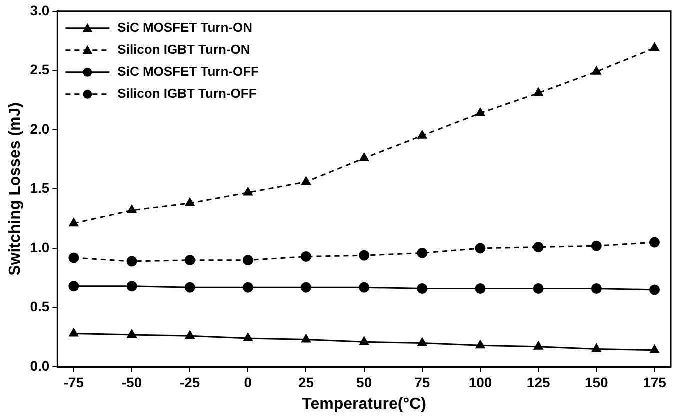 The height and width of the screenshot is (416, 683). What do you see at coordinates (189, 71) in the screenshot?
I see `legend-label: SiC MOSFET Turn-OFF` at bounding box center [189, 71].